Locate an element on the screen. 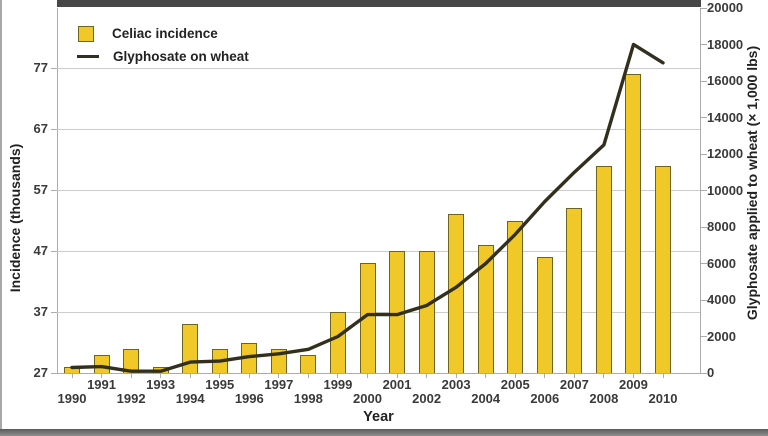  x-axis-tick-label: 1996 is located at coordinates (249, 398).